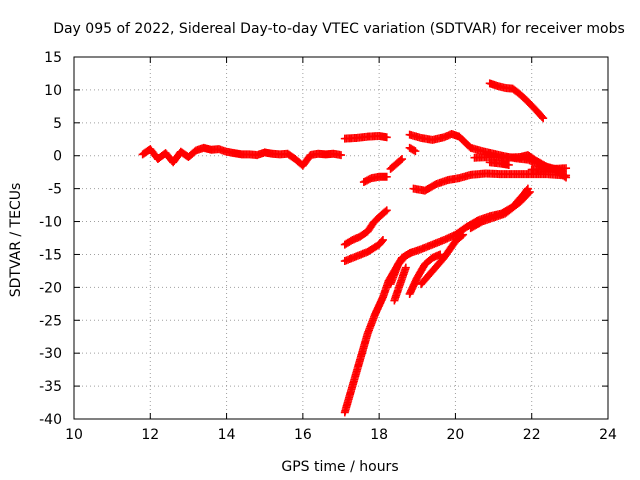 The height and width of the screenshot is (480, 640). Describe the element at coordinates (608, 435) in the screenshot. I see `x-tick-label: 24` at that location.